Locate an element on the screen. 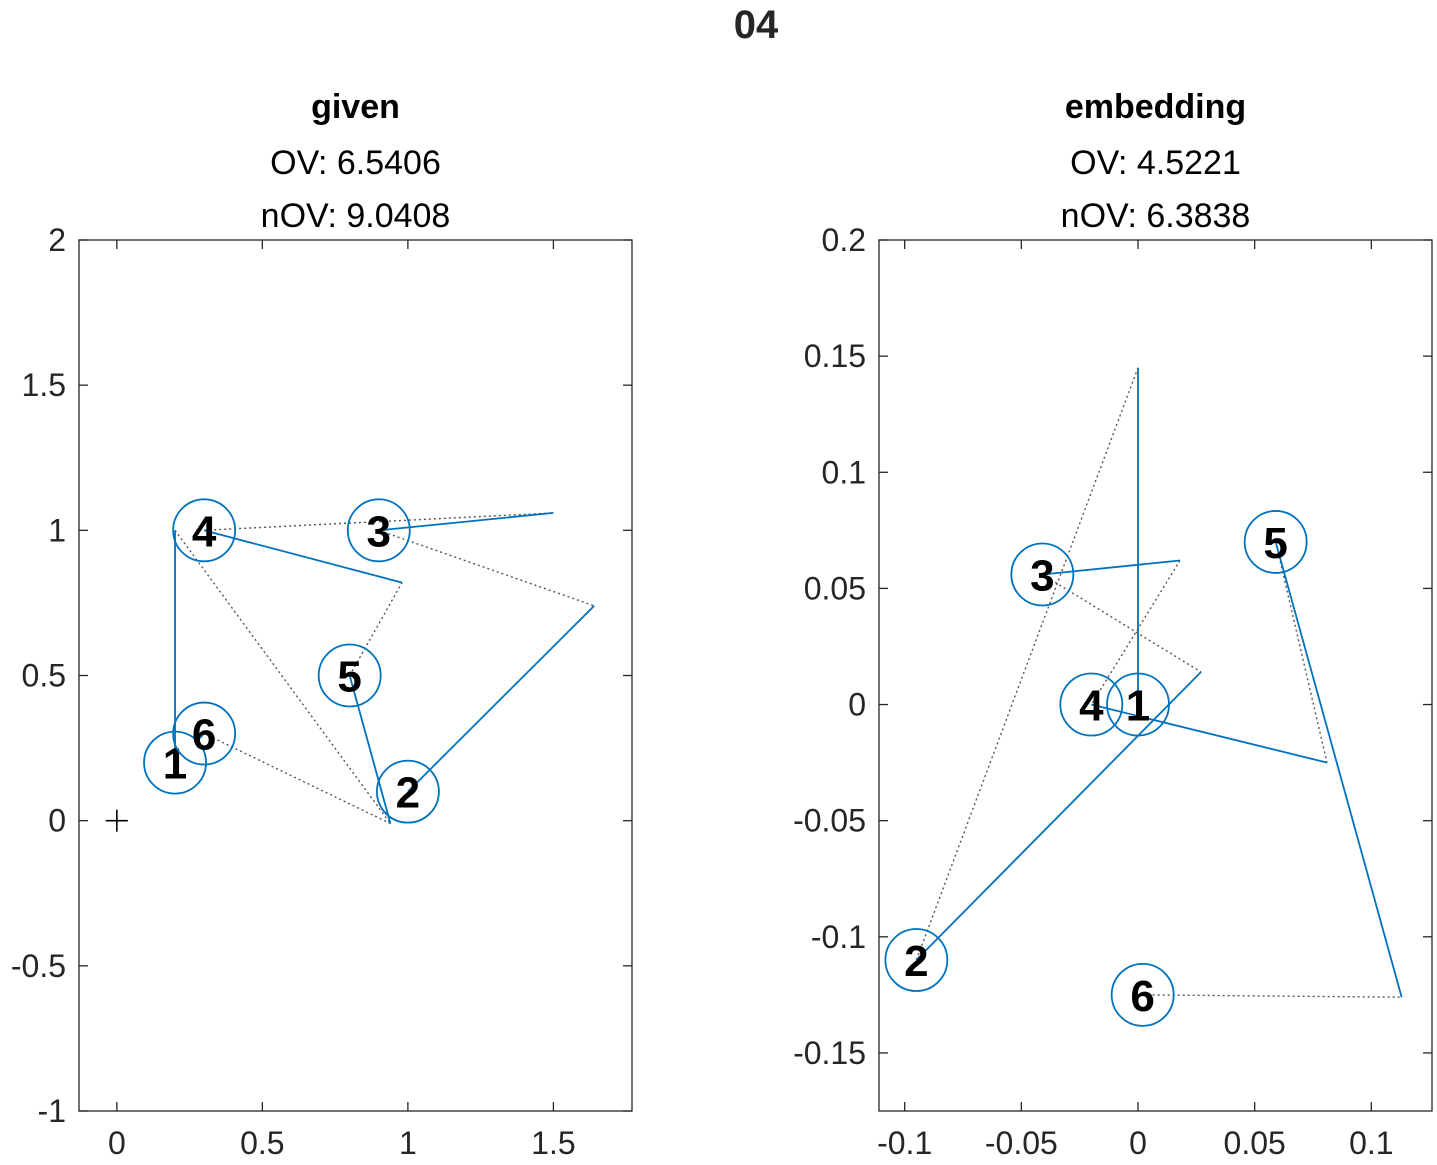  y-tick-label: 1.5 is located at coordinates (44, 385).